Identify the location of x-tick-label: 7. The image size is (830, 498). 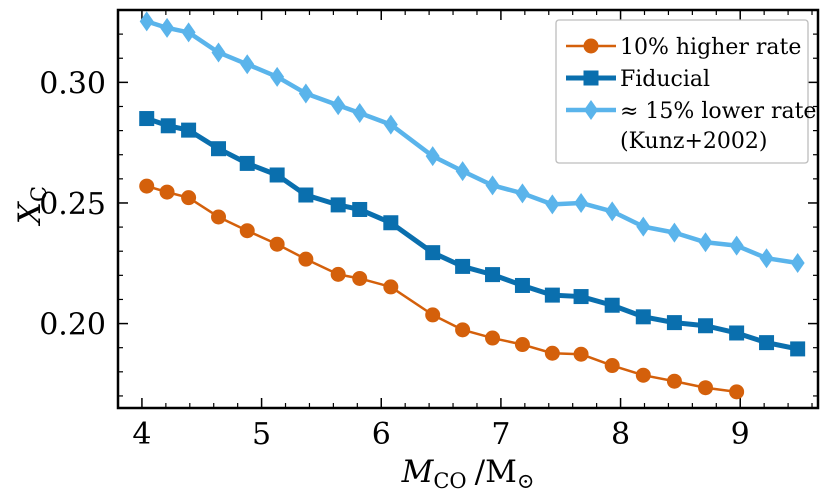
(500, 434).